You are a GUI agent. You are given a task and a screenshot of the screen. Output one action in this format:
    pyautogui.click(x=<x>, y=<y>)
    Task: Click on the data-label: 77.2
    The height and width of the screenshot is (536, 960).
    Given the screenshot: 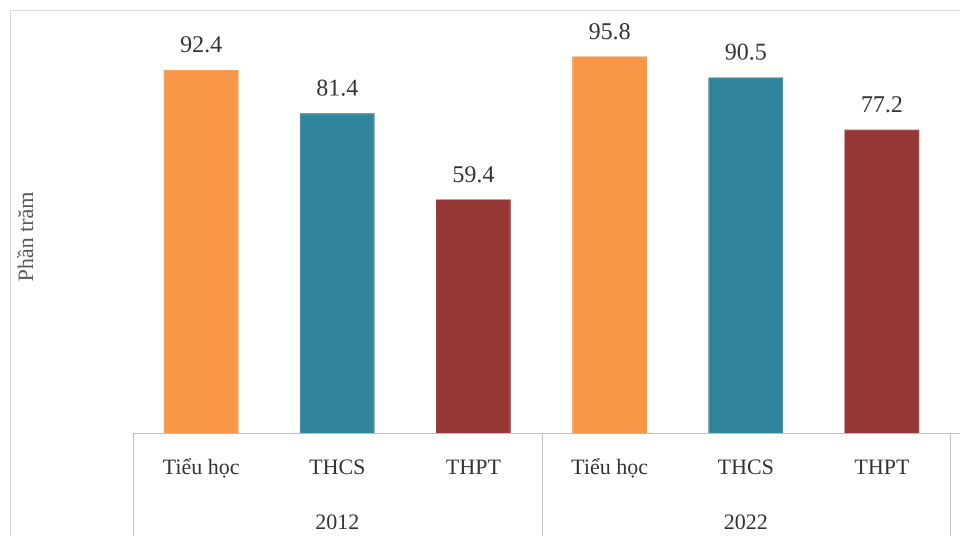 What is the action you would take?
    pyautogui.click(x=881, y=105)
    